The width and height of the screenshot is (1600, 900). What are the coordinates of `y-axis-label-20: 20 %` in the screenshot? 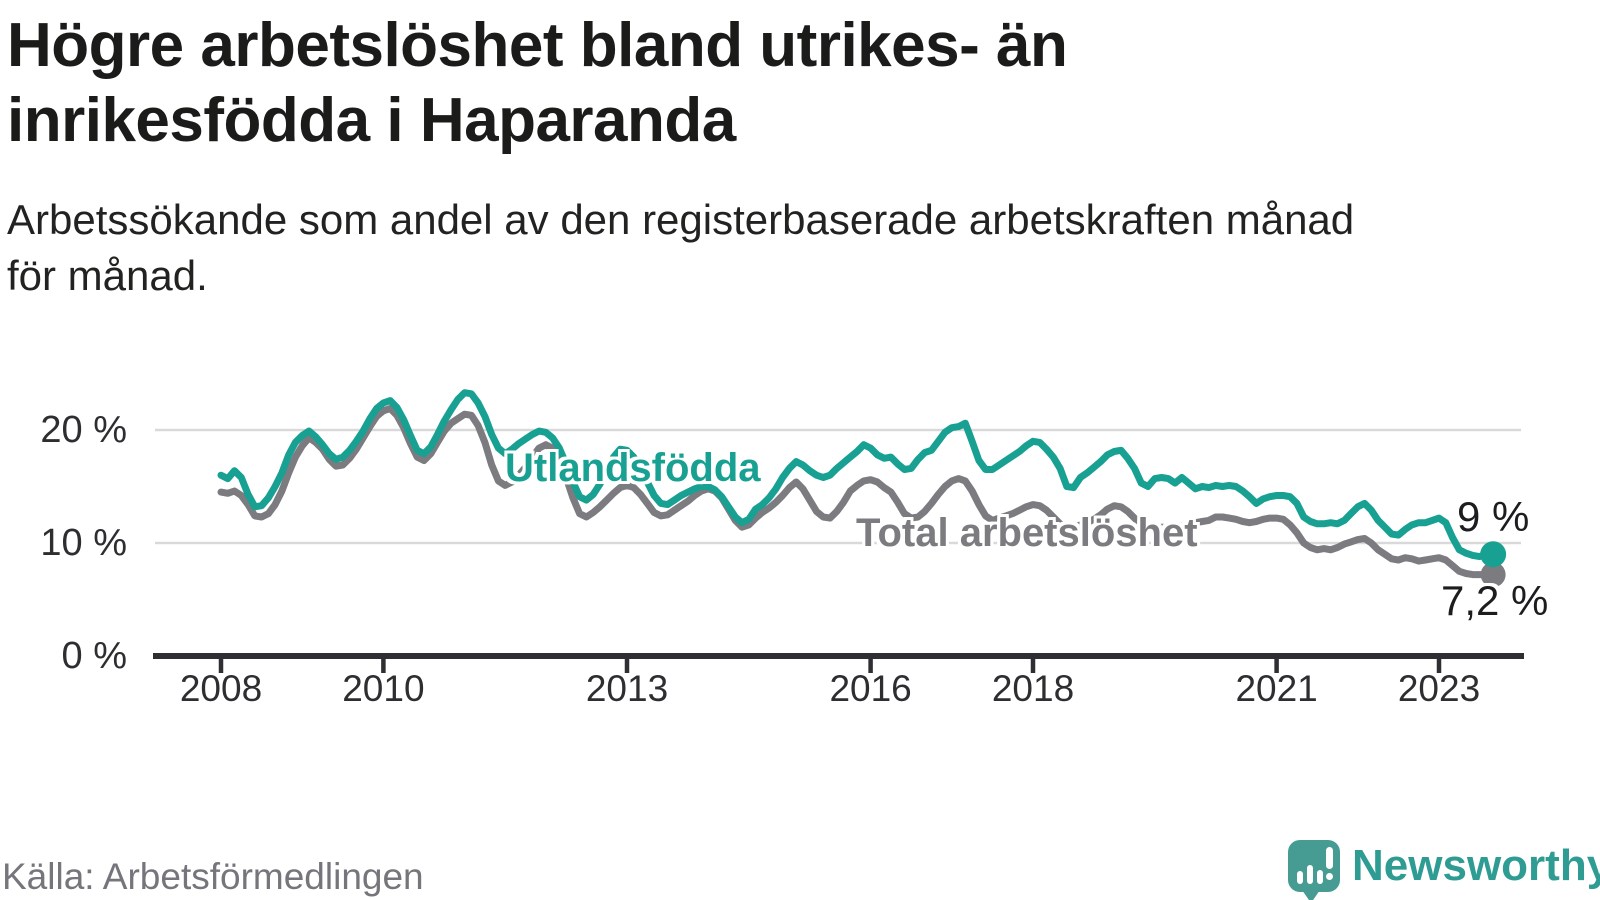 It's located at (83, 430).